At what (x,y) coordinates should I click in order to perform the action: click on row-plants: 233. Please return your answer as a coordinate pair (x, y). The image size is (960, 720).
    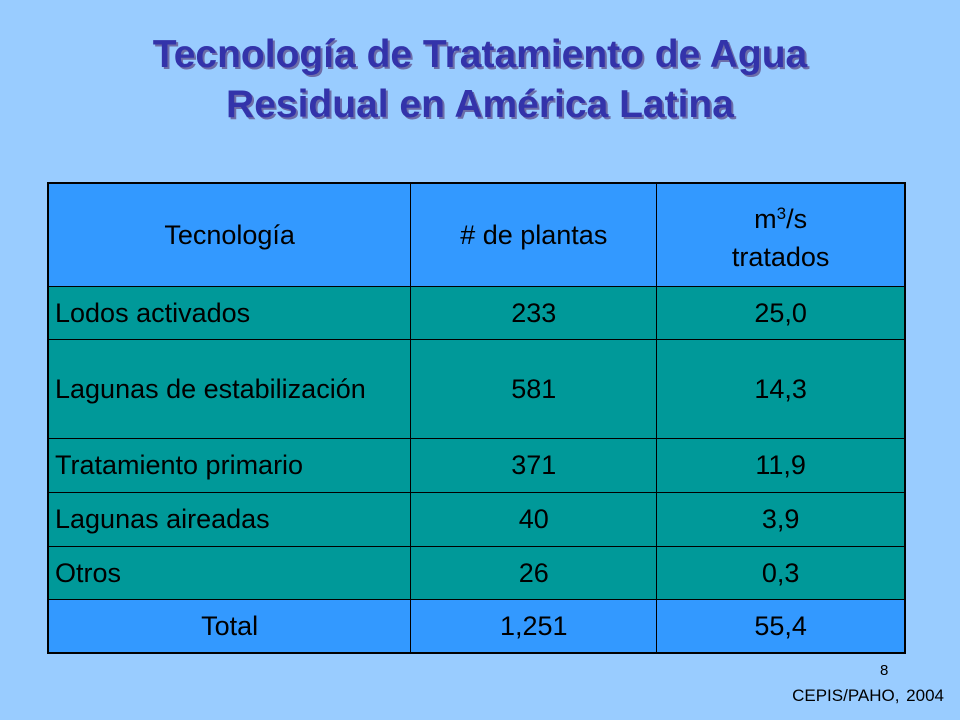
    Looking at the image, I should click on (534, 313).